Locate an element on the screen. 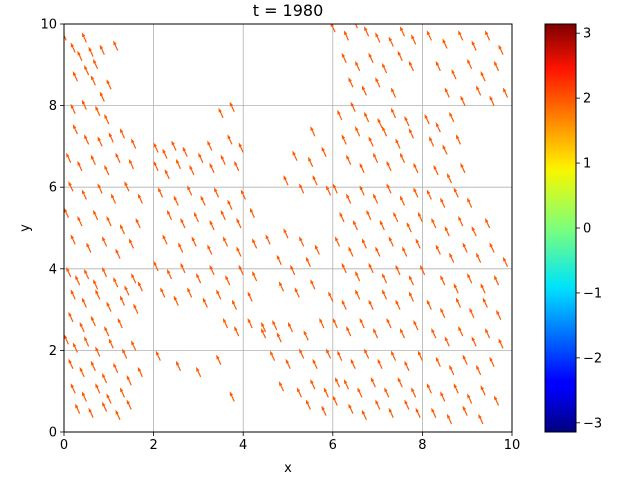 The height and width of the screenshot is (480, 640). y-tick-label: 2 is located at coordinates (53, 351).